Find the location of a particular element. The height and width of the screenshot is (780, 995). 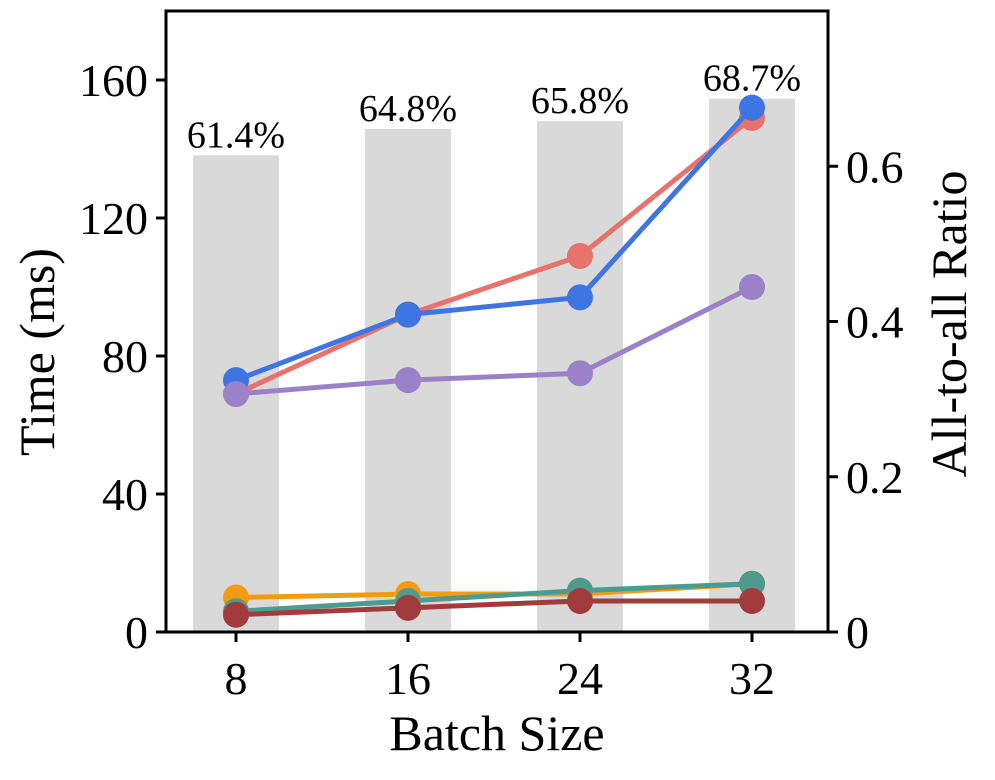

x-axis-title: Batch Size is located at coordinates (496, 733).